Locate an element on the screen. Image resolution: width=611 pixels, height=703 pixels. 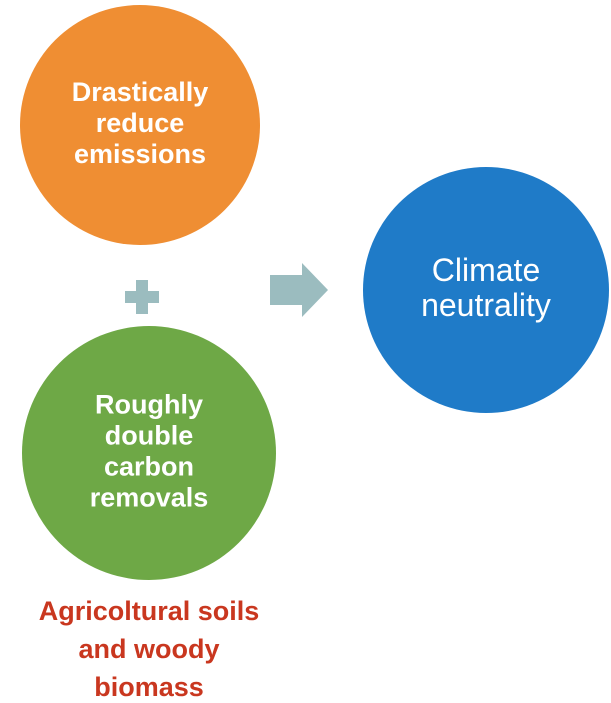
arrow is located at coordinates (299, 290).